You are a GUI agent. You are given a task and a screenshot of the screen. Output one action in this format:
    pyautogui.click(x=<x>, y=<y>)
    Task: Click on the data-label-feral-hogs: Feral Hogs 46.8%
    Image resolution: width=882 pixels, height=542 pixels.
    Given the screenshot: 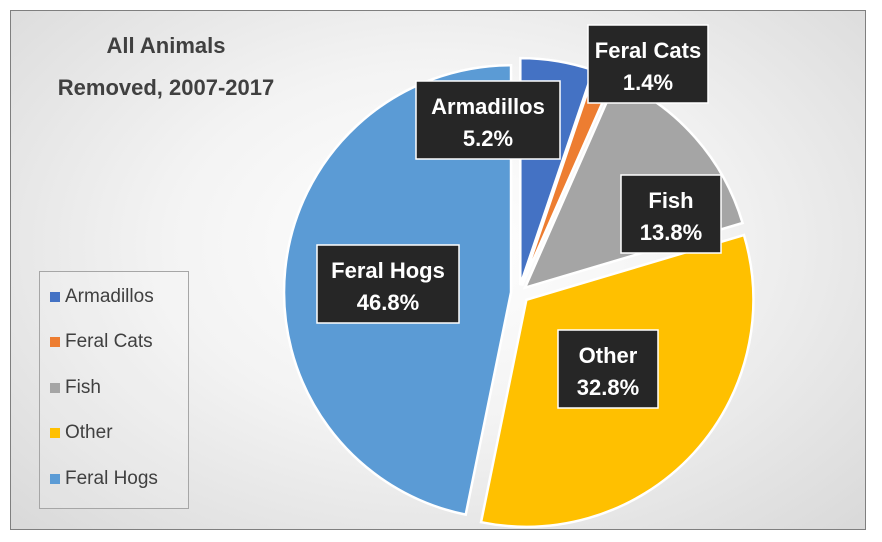 What is the action you would take?
    pyautogui.click(x=388, y=284)
    